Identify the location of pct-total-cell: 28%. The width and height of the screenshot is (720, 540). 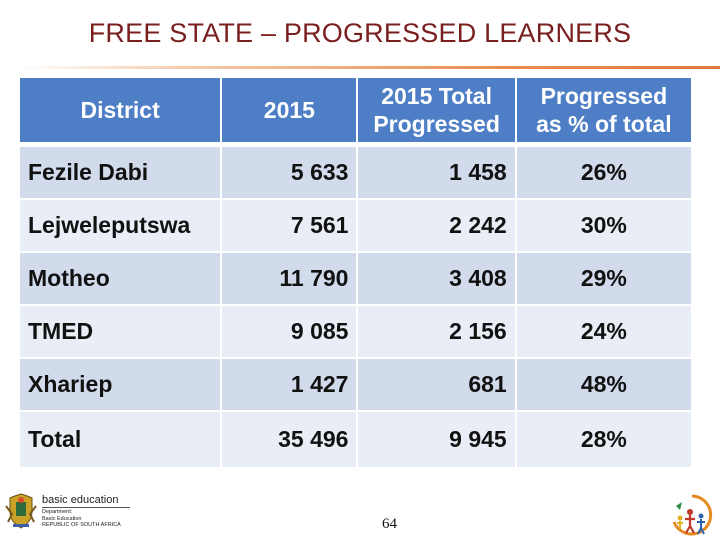
(604, 439).